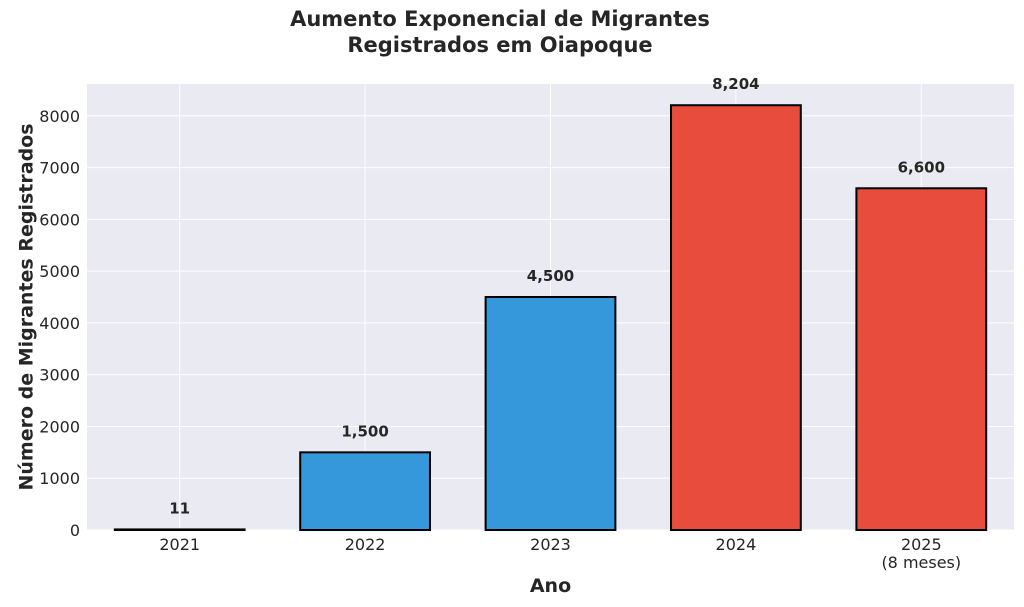 The width and height of the screenshot is (1024, 607). What do you see at coordinates (27, 306) in the screenshot?
I see `y-axis-label: Número de Migrantes Registrados` at bounding box center [27, 306].